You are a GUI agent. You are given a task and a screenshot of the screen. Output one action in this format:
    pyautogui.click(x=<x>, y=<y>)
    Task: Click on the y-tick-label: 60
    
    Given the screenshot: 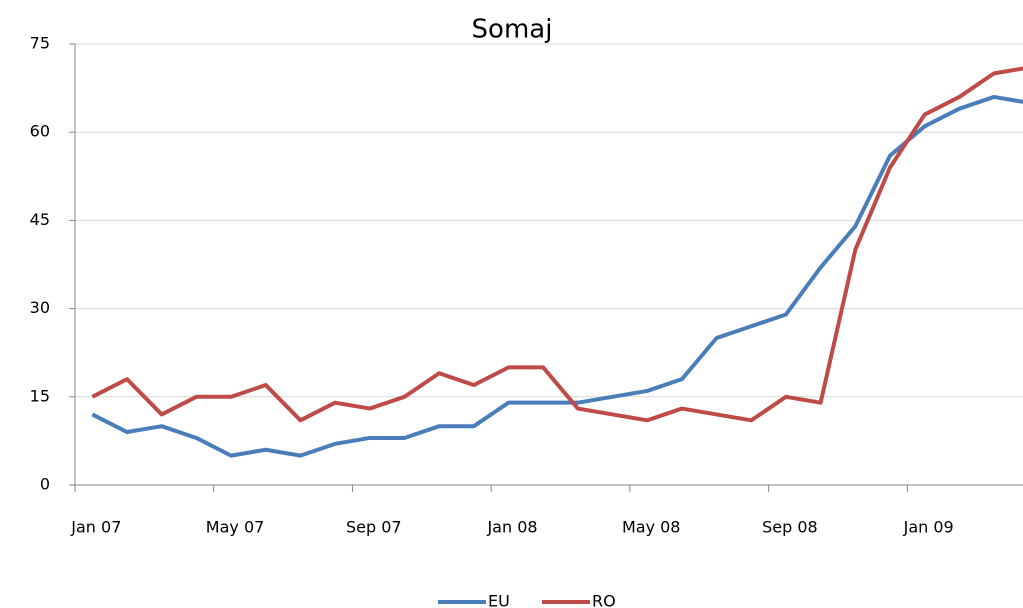 What is the action you would take?
    pyautogui.click(x=40, y=131)
    